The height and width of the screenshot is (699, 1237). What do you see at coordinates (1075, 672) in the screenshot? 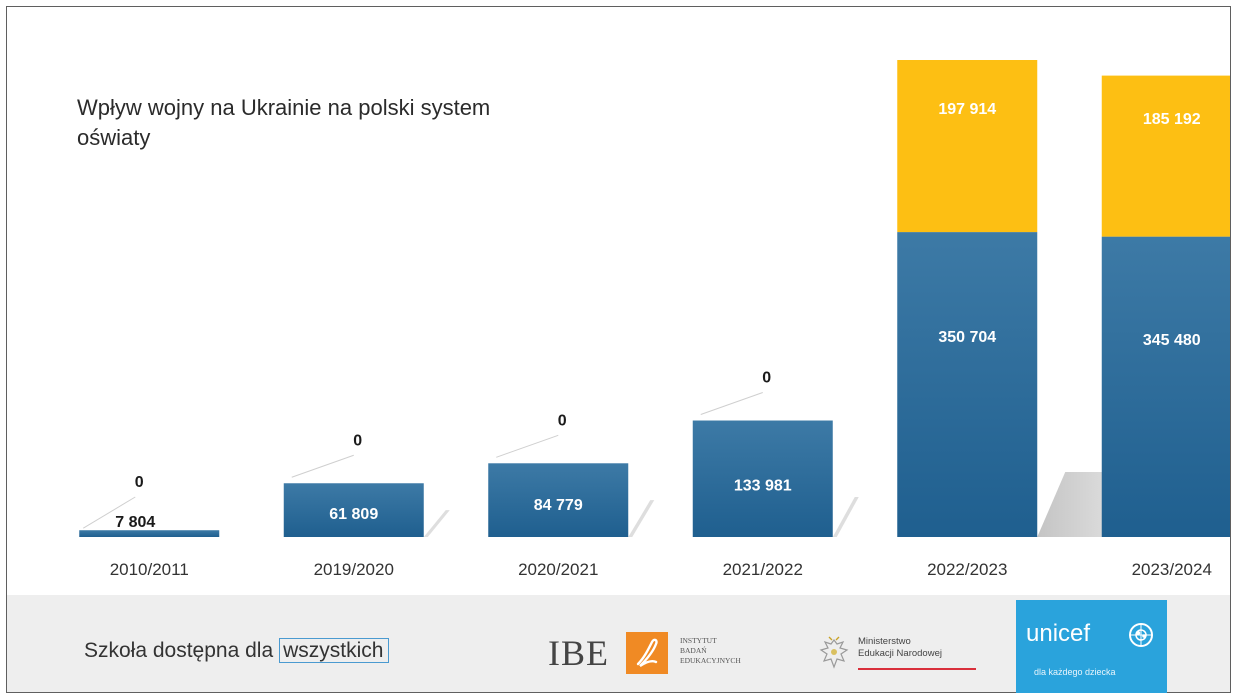
I see `unicef-tagline: dla każdego dziecka` at bounding box center [1075, 672].